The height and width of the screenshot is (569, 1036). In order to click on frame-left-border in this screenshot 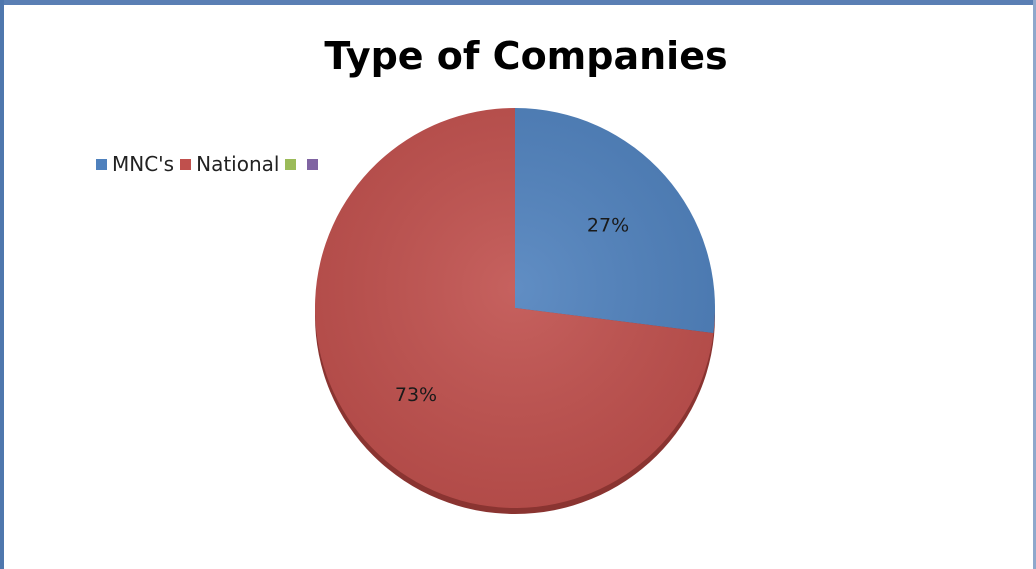, I will do `click(2, 284)`.